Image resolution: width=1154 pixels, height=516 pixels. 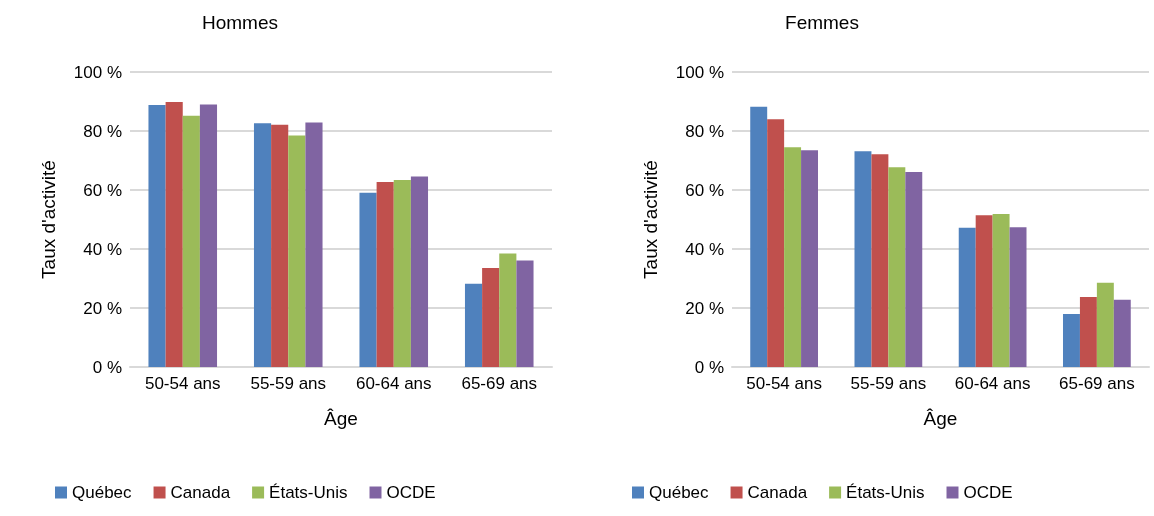 What do you see at coordinates (240, 22) in the screenshot?
I see `chart-title: Hommes` at bounding box center [240, 22].